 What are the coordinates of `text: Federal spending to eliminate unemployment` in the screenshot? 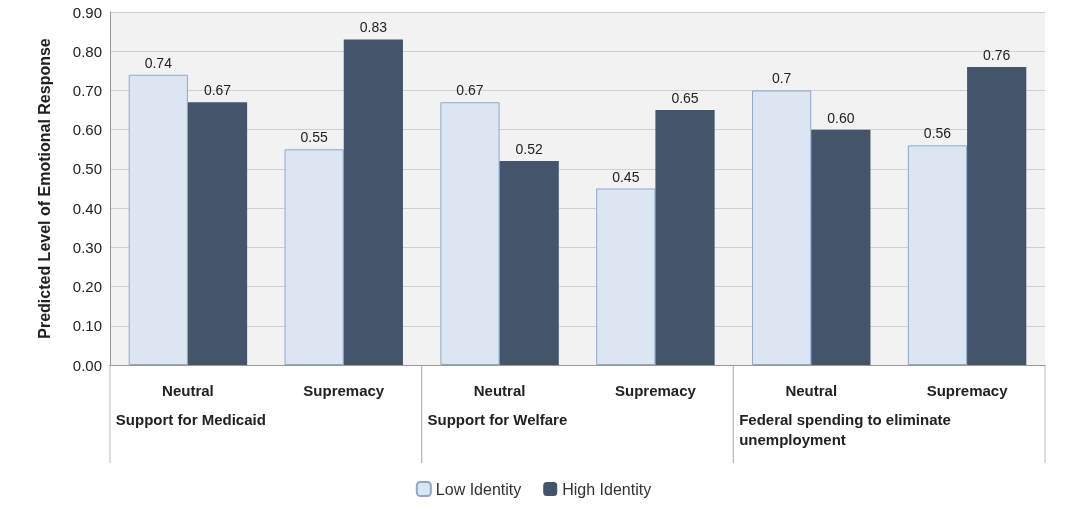 It's located at (847, 429).